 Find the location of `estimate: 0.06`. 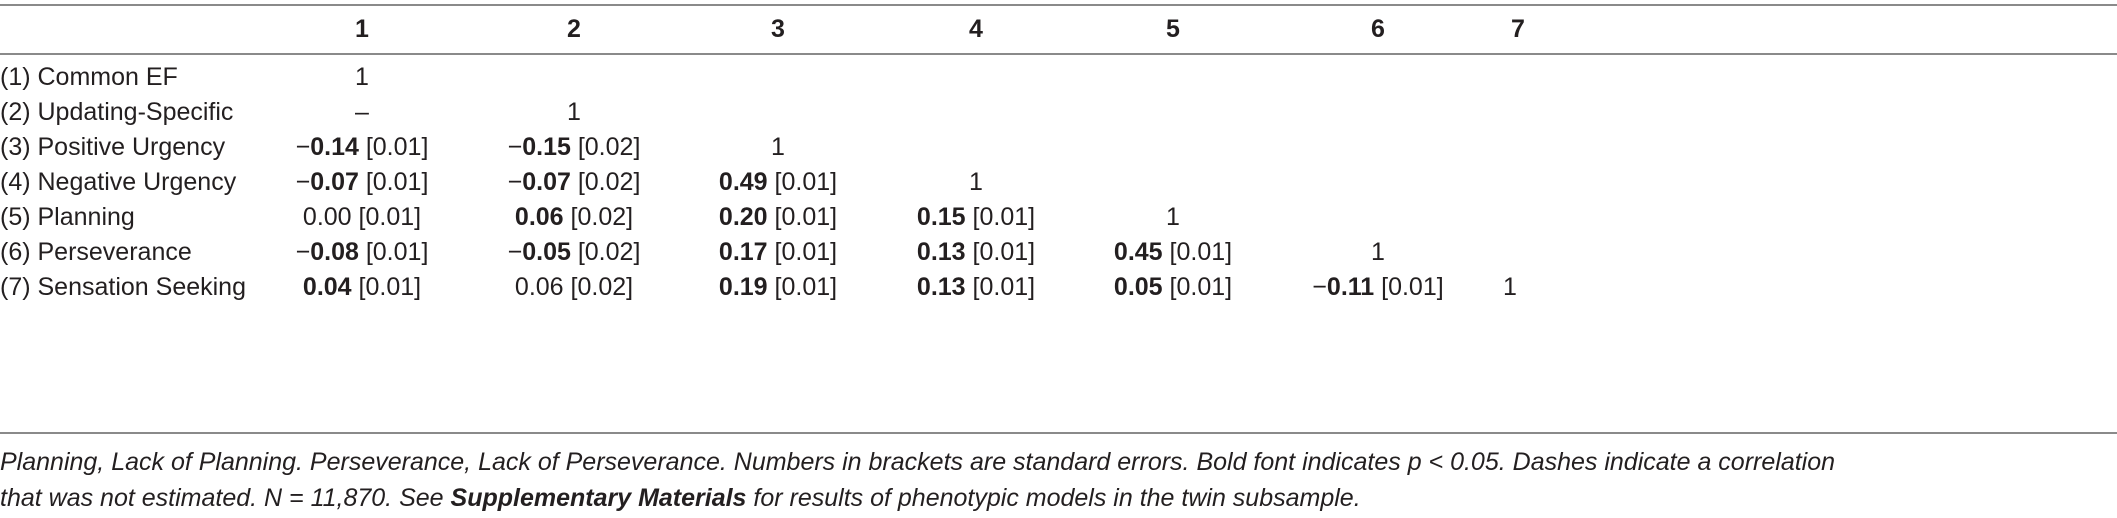

estimate: 0.06 is located at coordinates (539, 287).